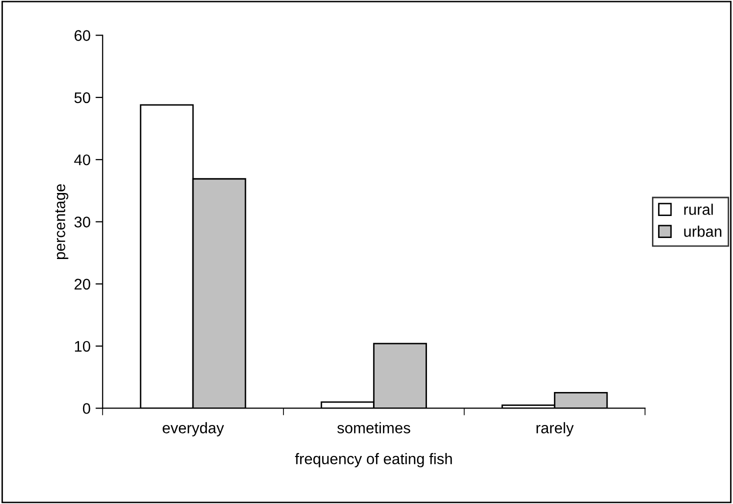 The image size is (733, 504). What do you see at coordinates (82, 98) in the screenshot?
I see `y-tick-label: 50` at bounding box center [82, 98].